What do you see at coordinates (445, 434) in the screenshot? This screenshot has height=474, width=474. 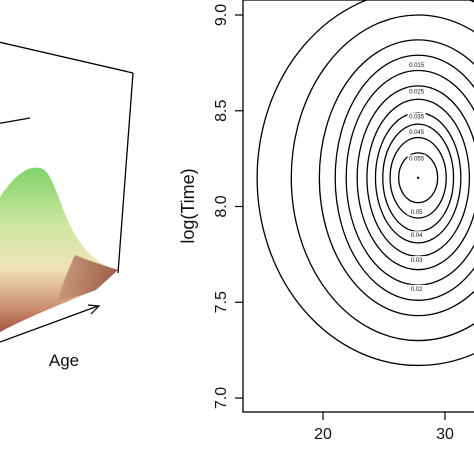 I see `x-tick-label: 30` at bounding box center [445, 434].